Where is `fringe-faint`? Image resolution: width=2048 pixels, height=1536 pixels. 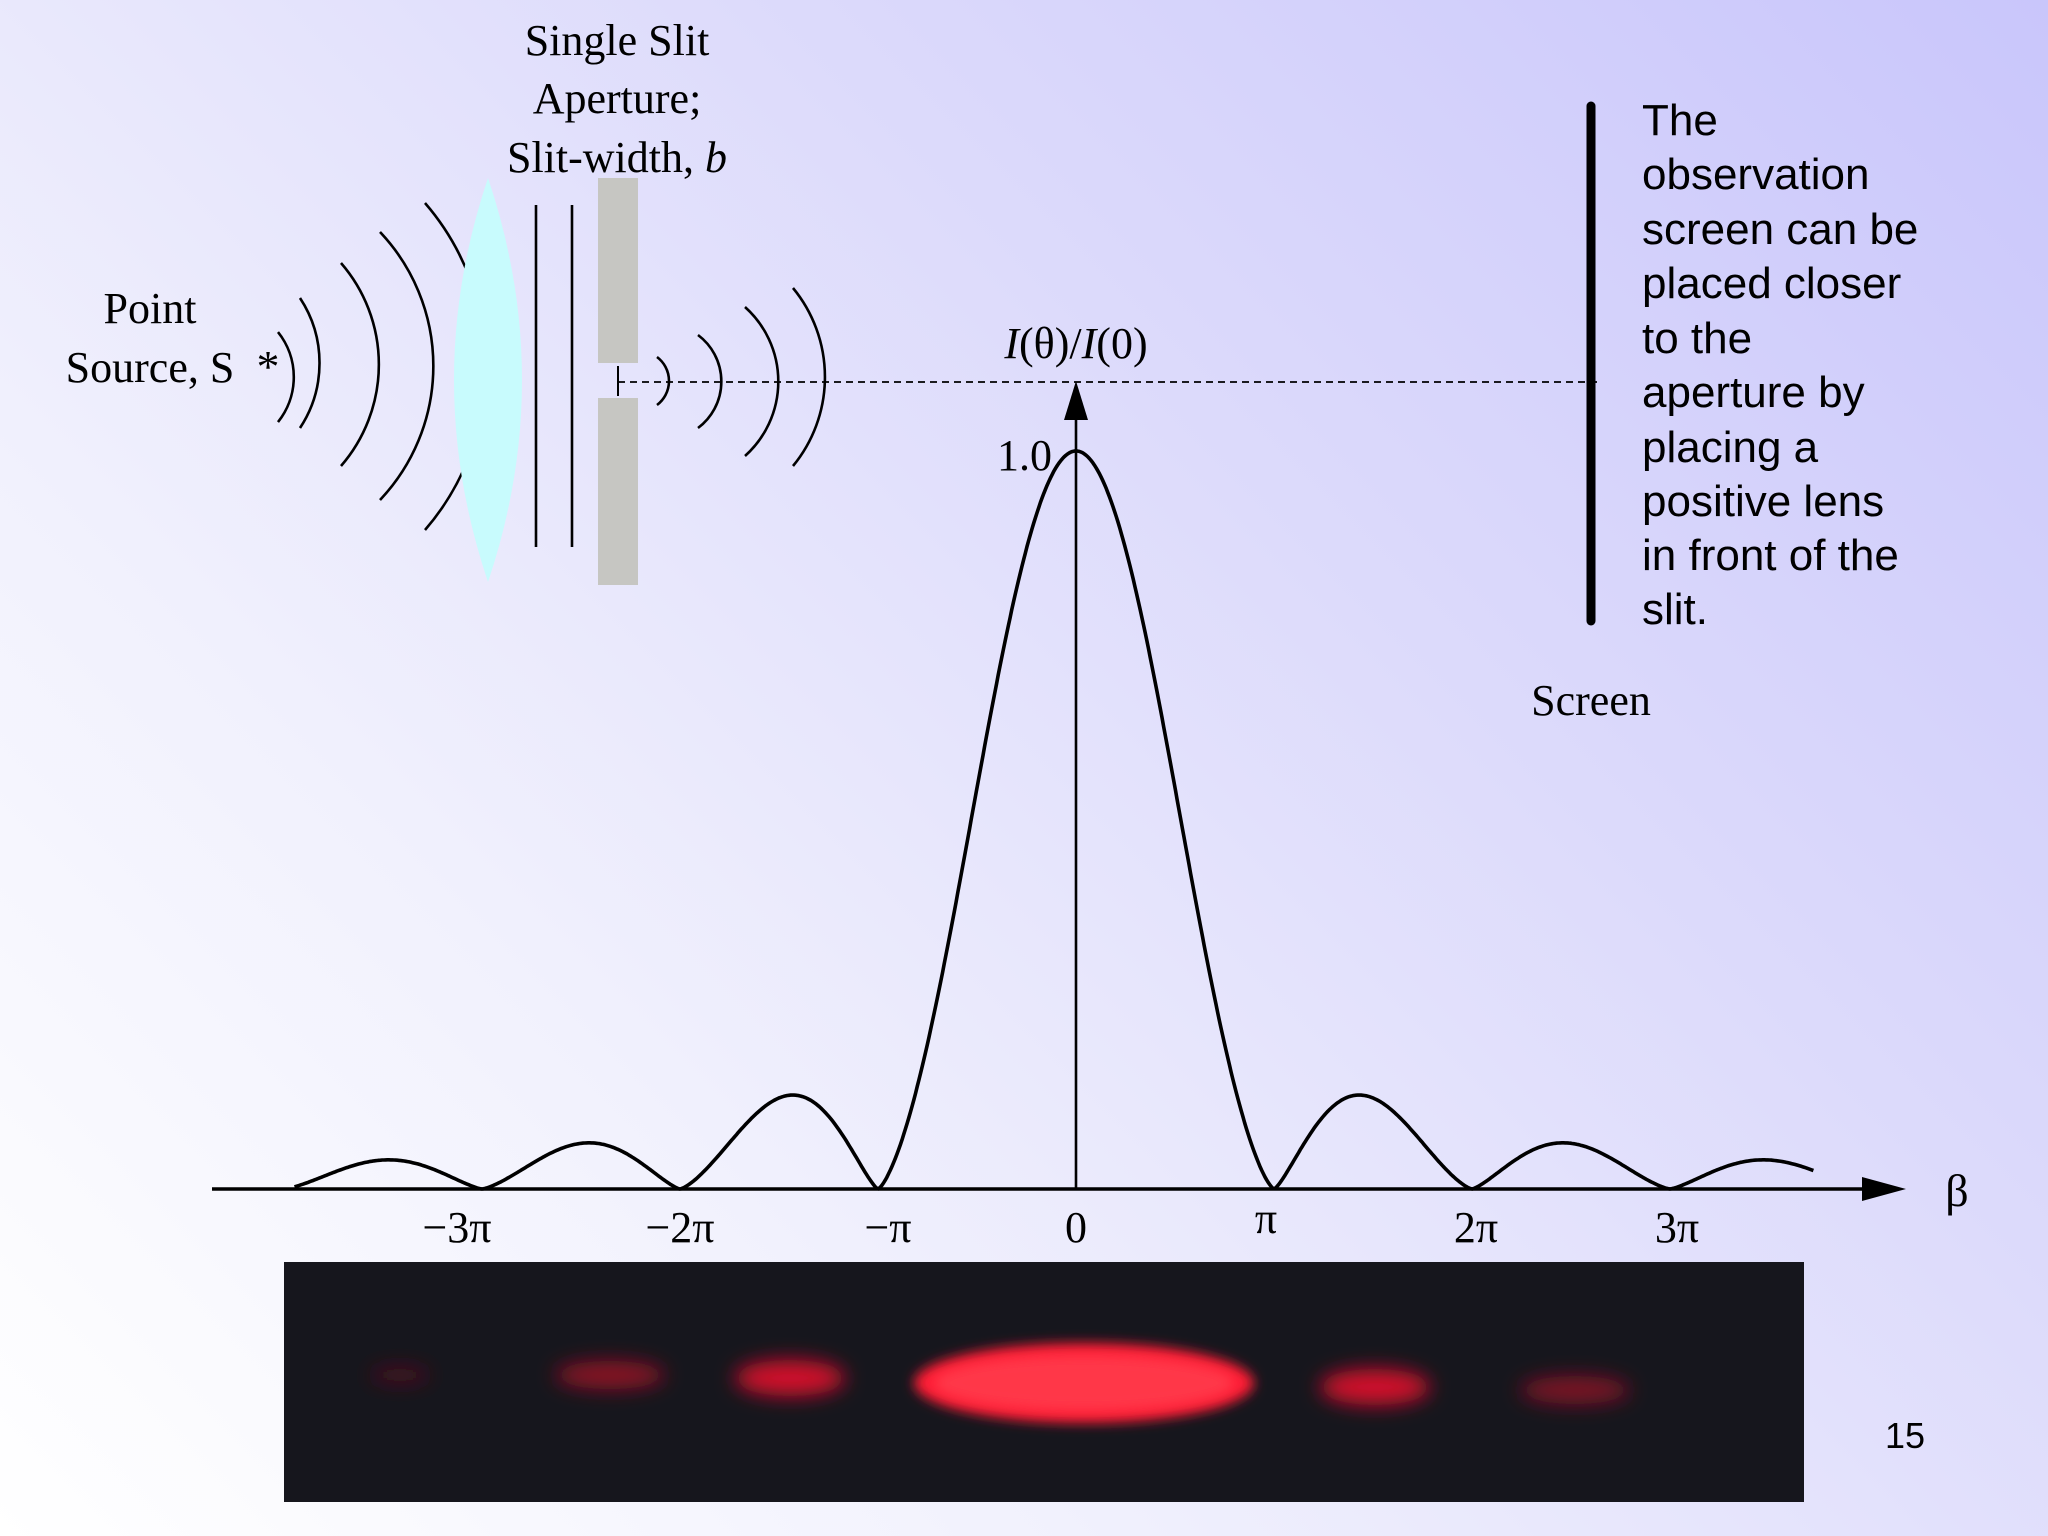 fringe-faint is located at coordinates (400, 1375).